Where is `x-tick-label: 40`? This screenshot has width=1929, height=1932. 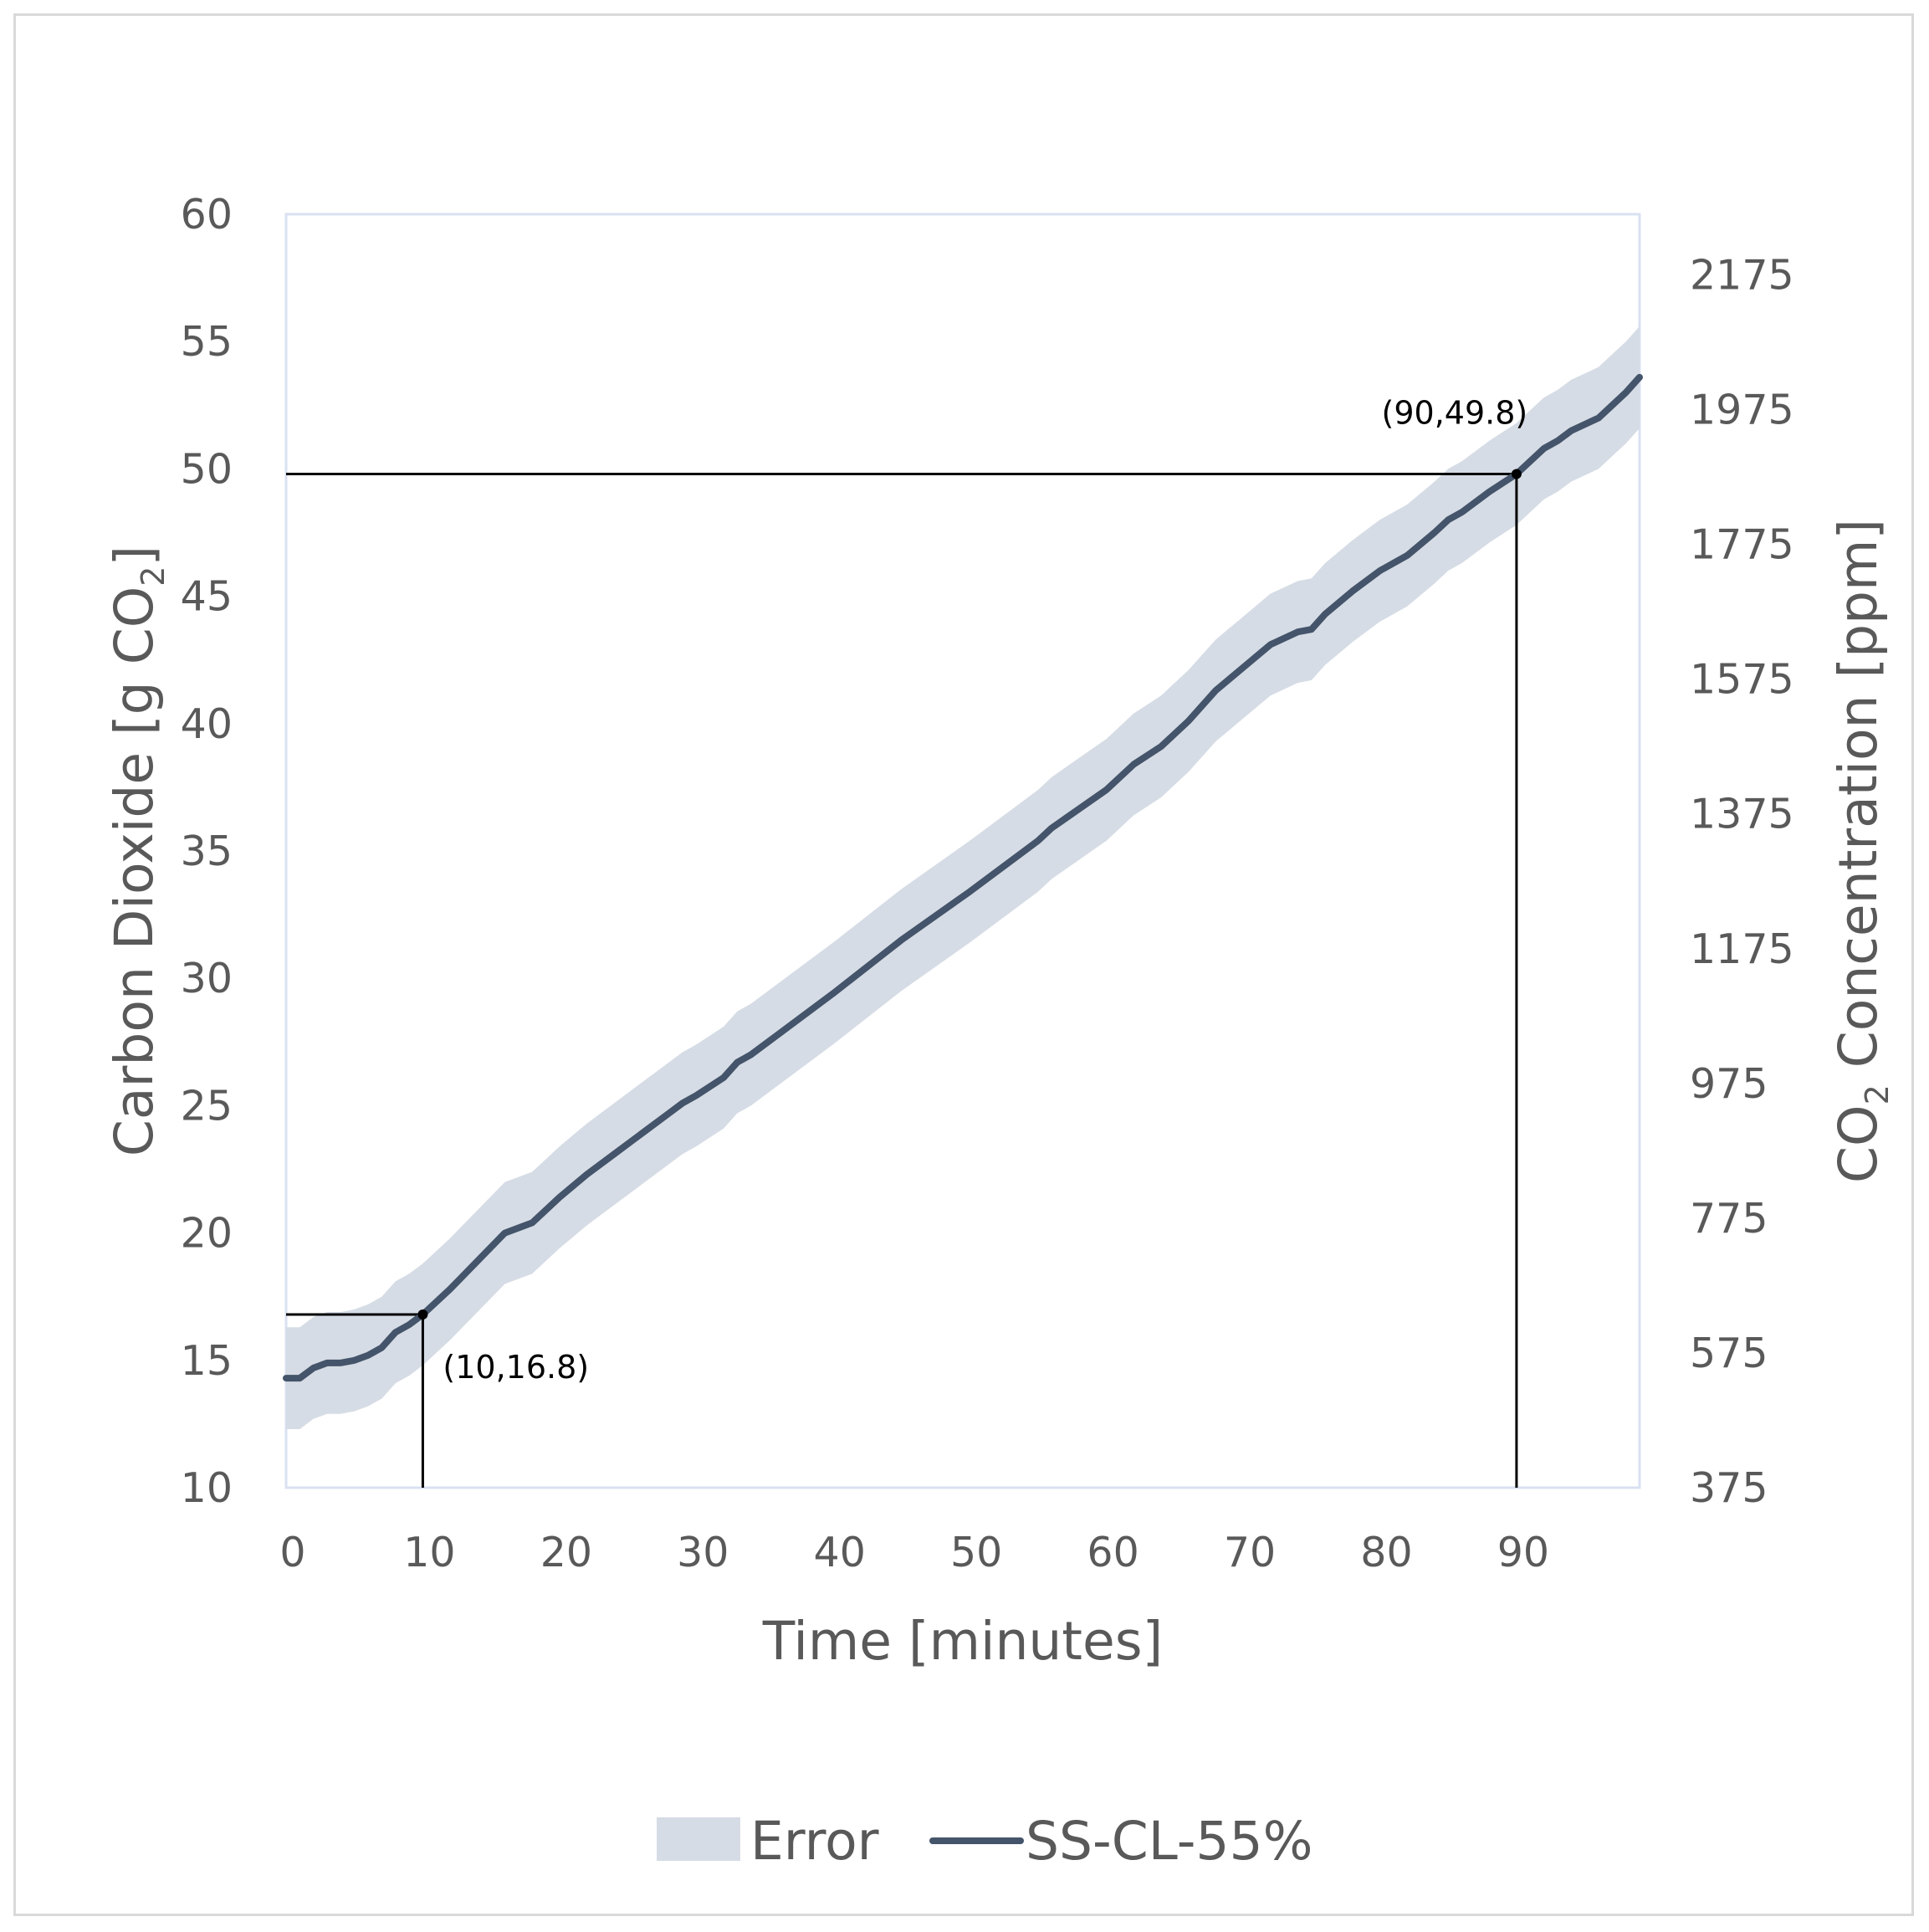 x-tick-label: 40 is located at coordinates (840, 1552).